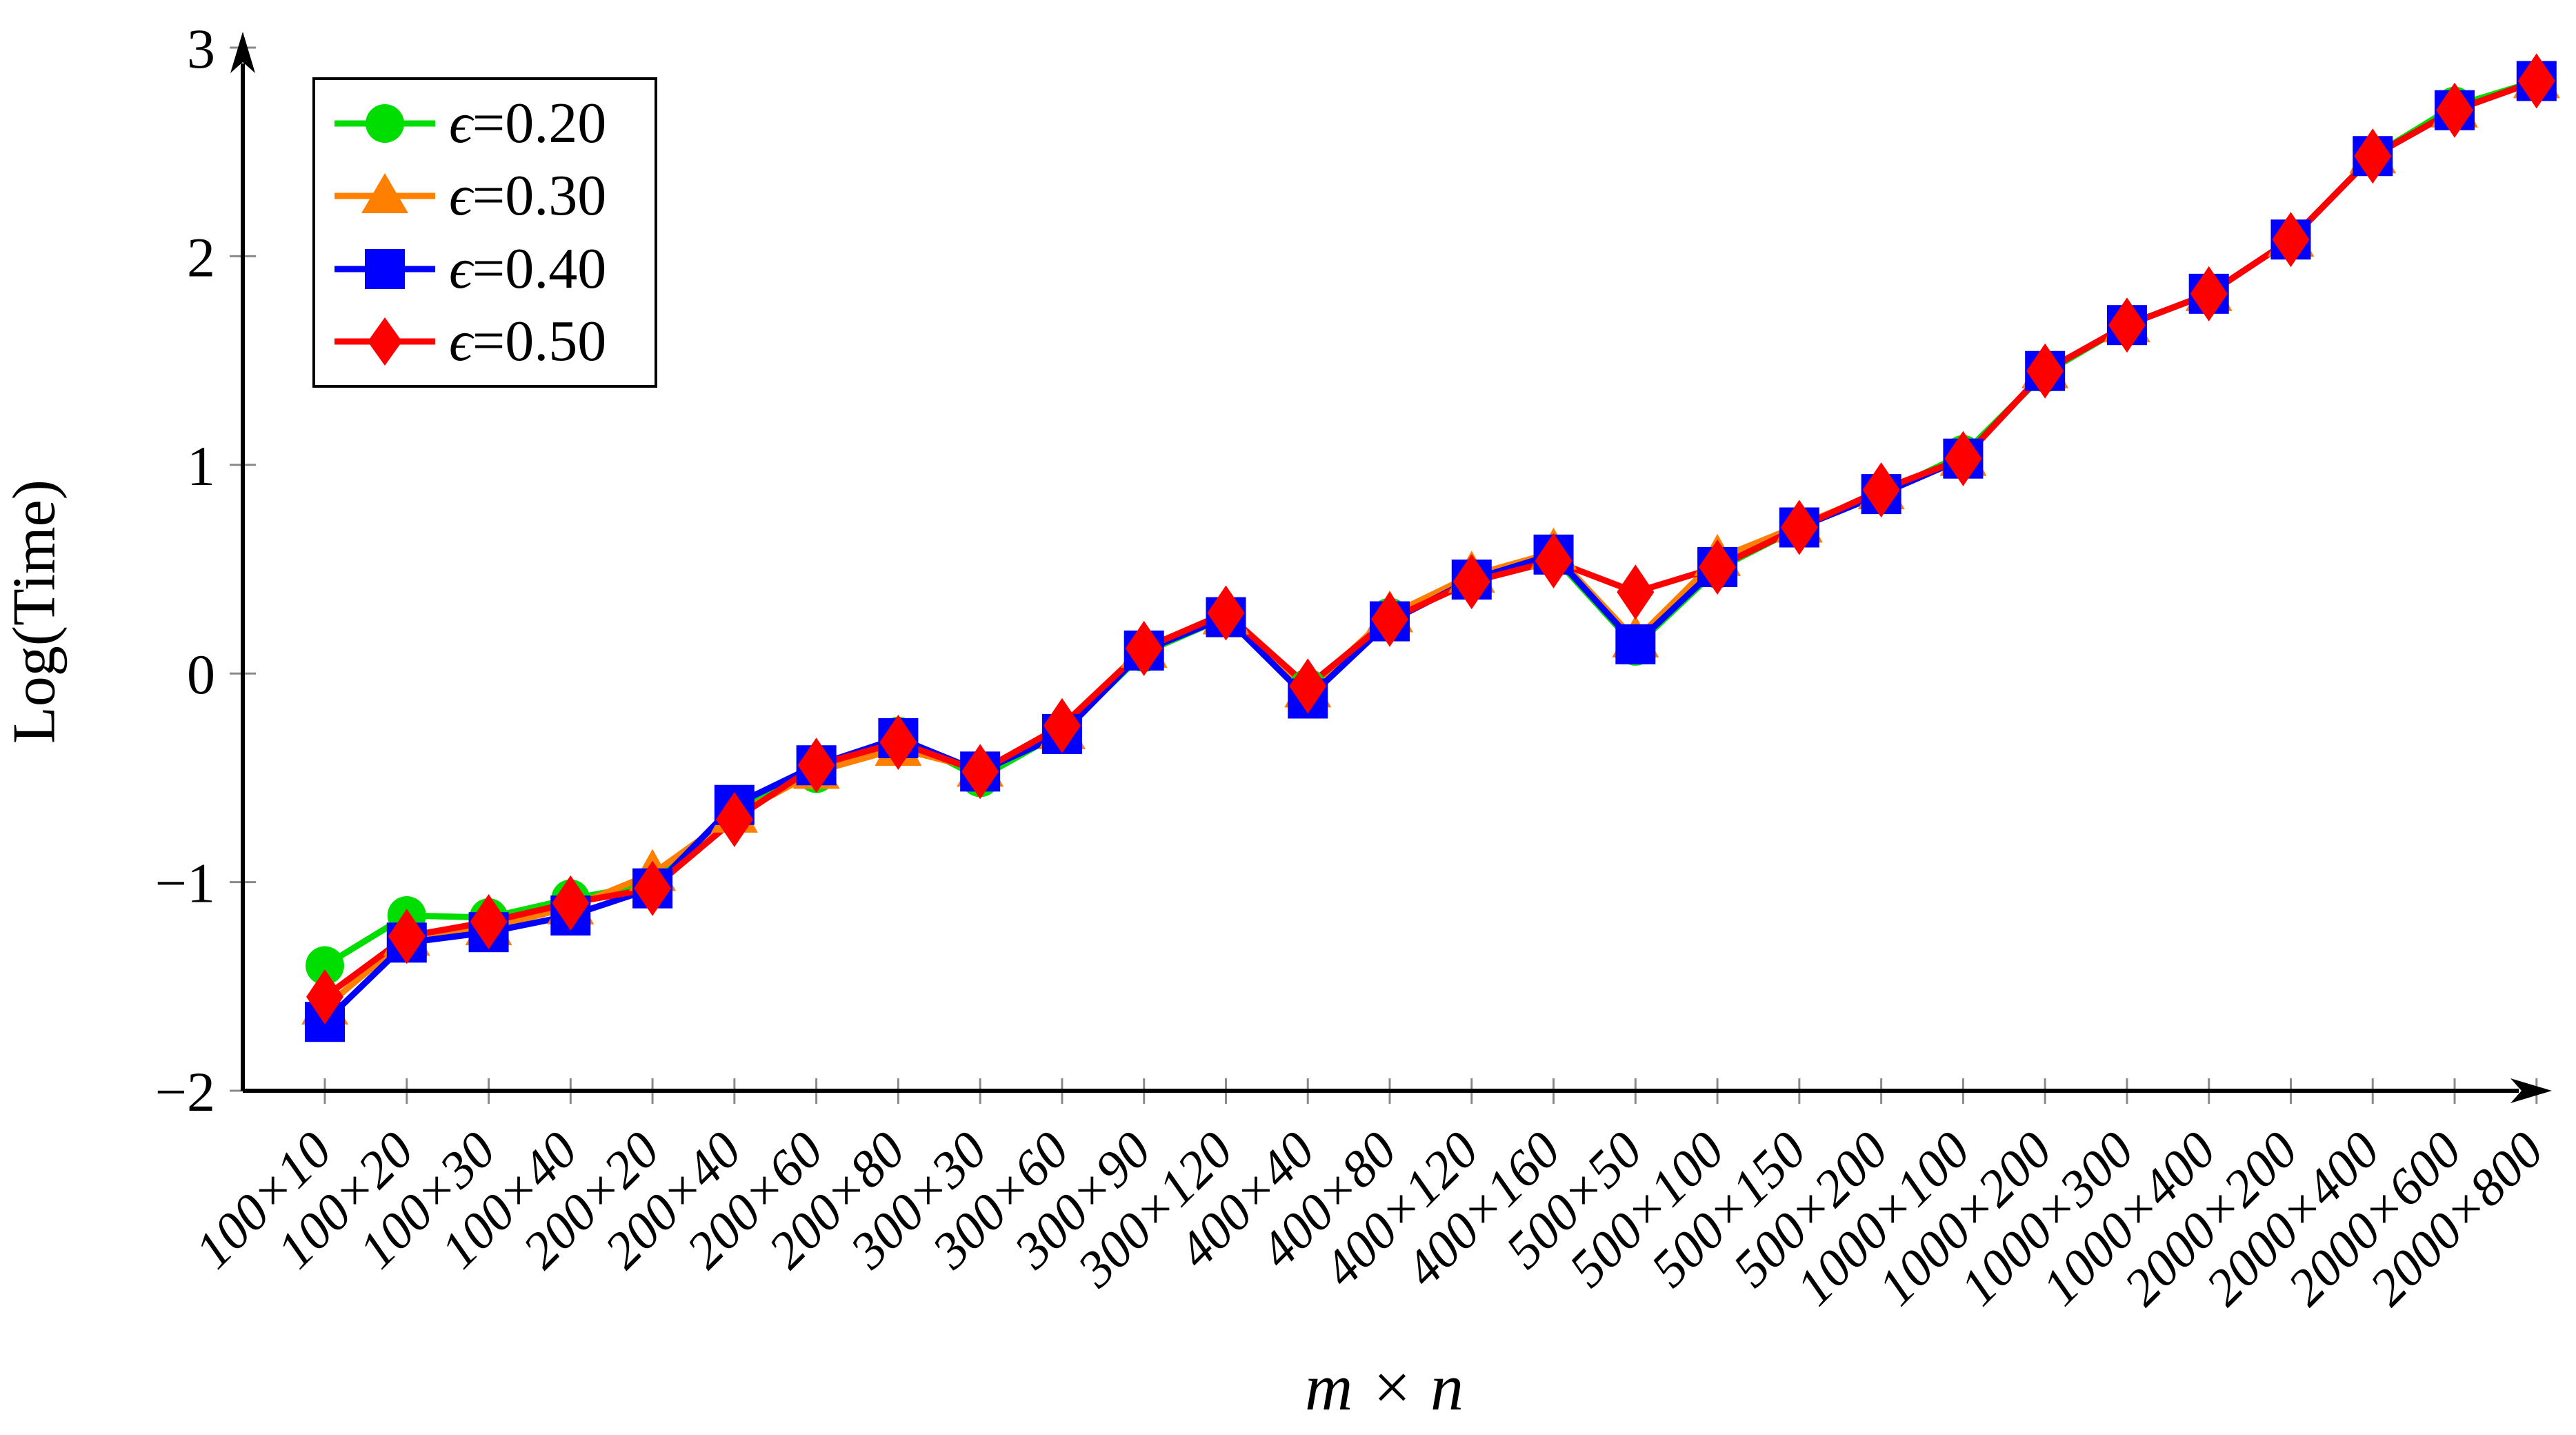 This screenshot has height=1435, width=2576. Describe the element at coordinates (1635, 644) in the screenshot. I see `series-epsilon-0.40-marker-square` at that location.